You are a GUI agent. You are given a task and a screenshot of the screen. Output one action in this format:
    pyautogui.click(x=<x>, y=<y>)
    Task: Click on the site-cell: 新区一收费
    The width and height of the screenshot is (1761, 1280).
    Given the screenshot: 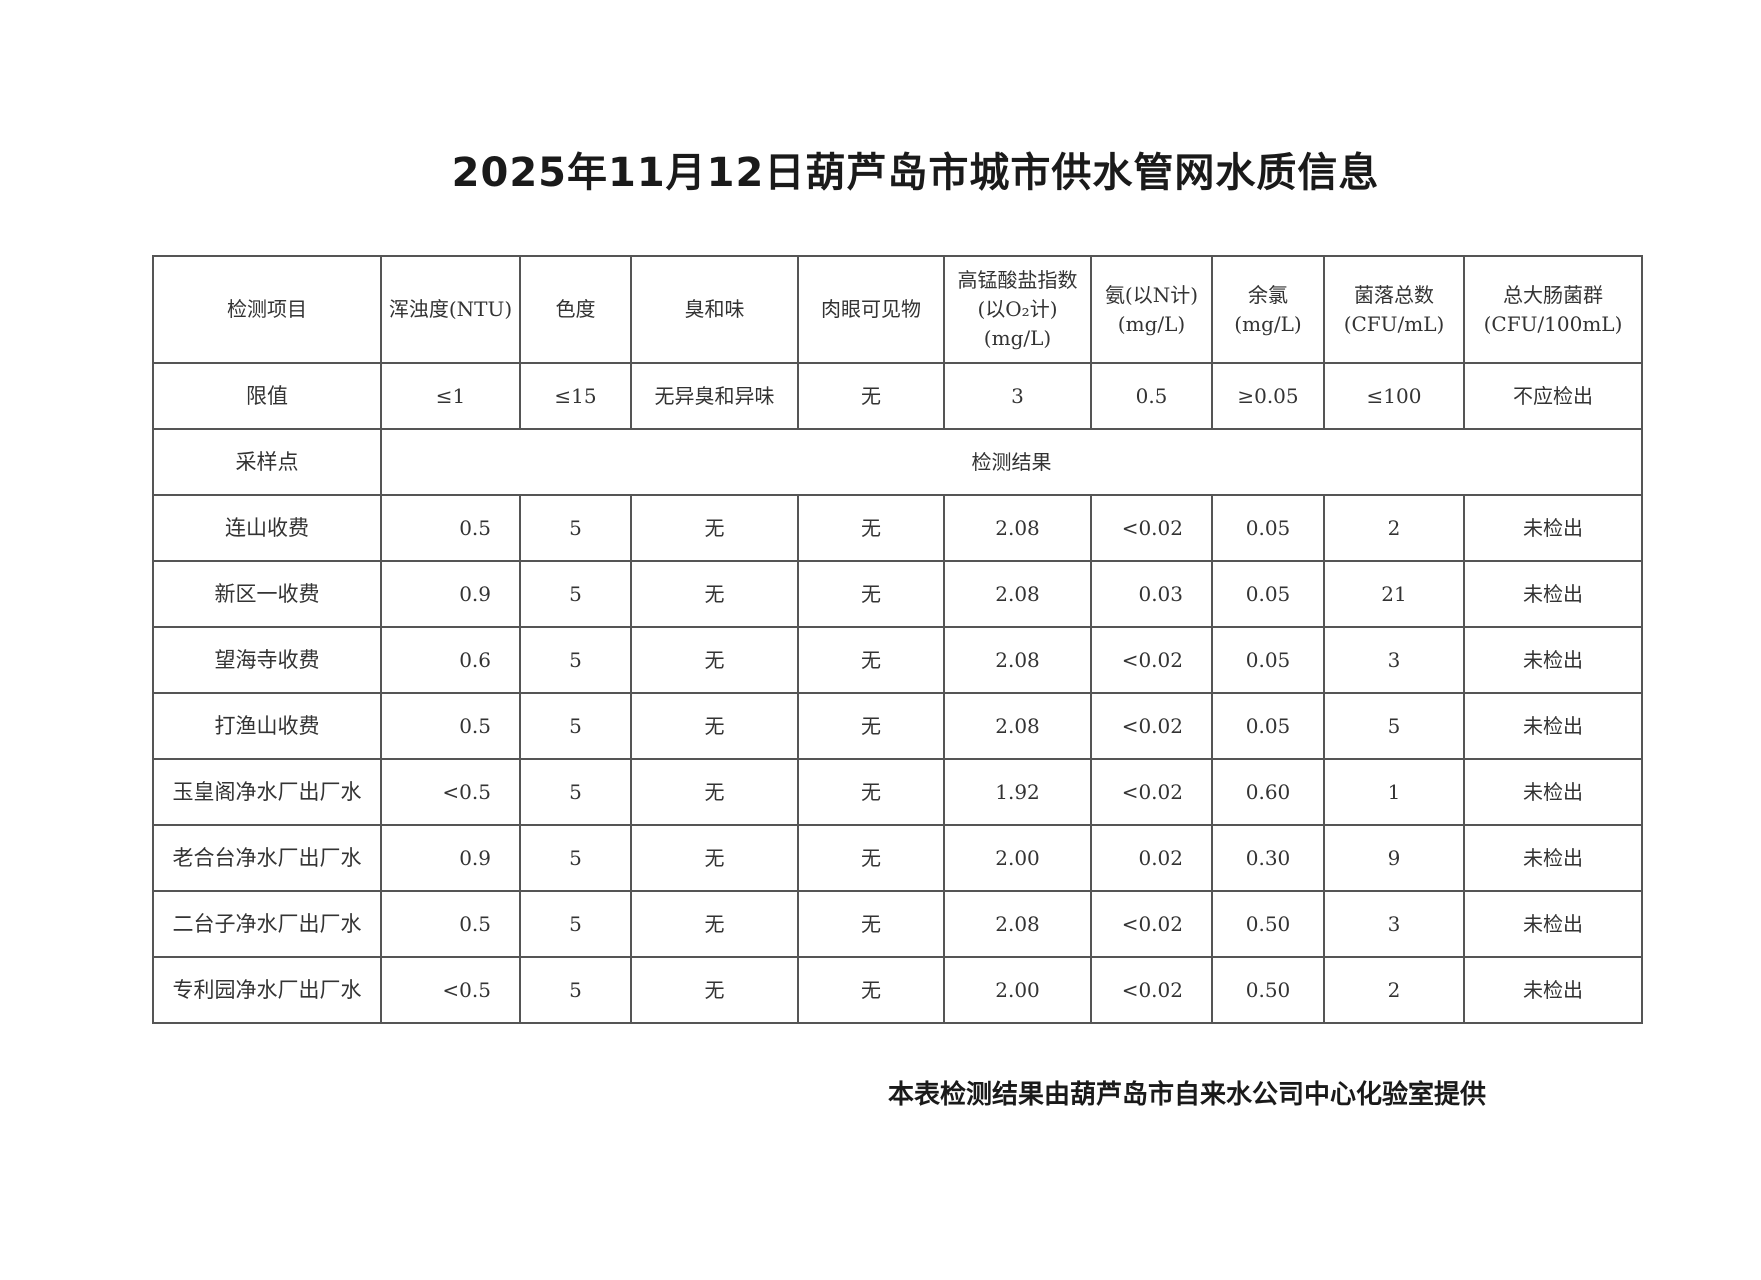 What is the action you would take?
    pyautogui.click(x=267, y=594)
    